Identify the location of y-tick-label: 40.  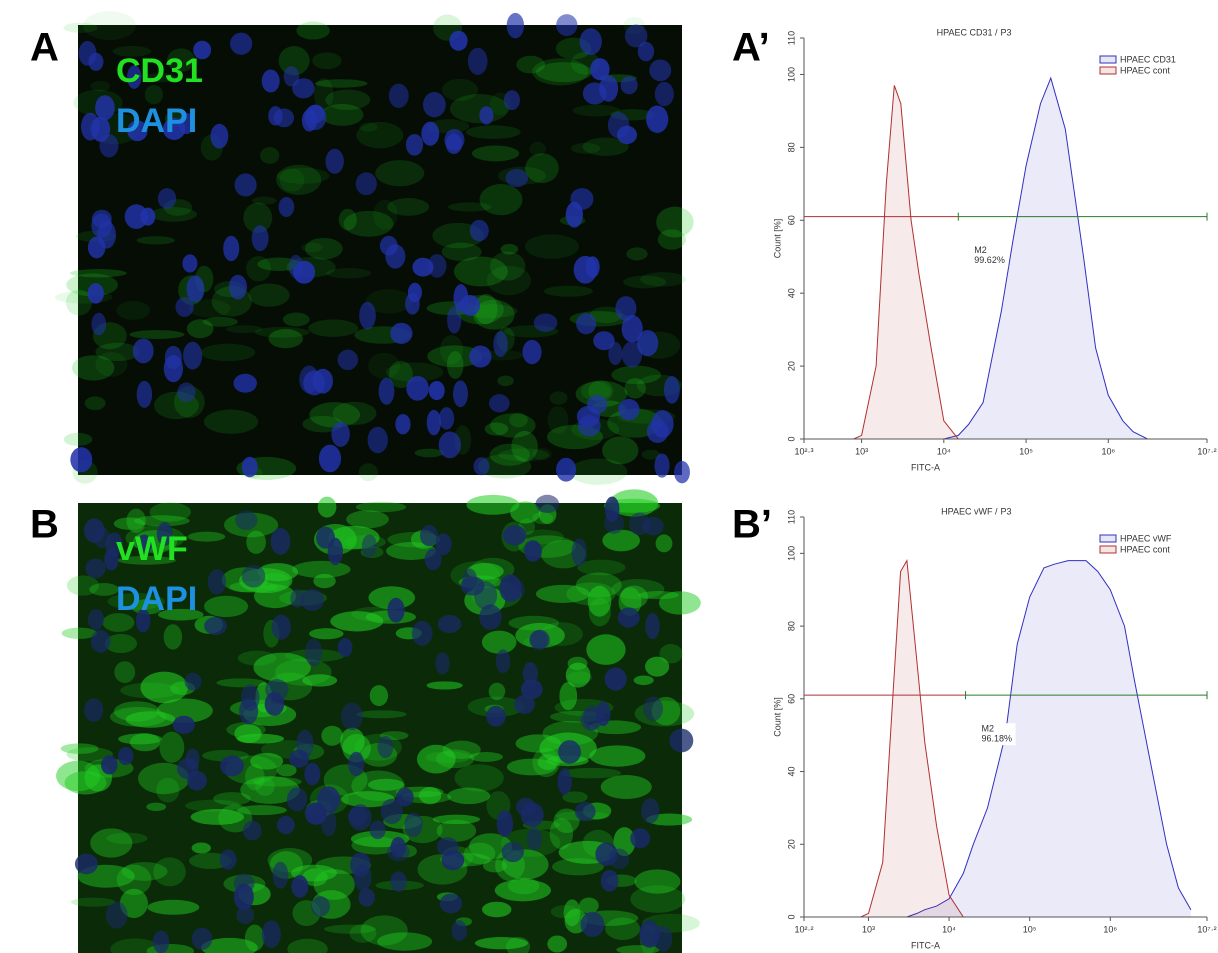
(791, 293).